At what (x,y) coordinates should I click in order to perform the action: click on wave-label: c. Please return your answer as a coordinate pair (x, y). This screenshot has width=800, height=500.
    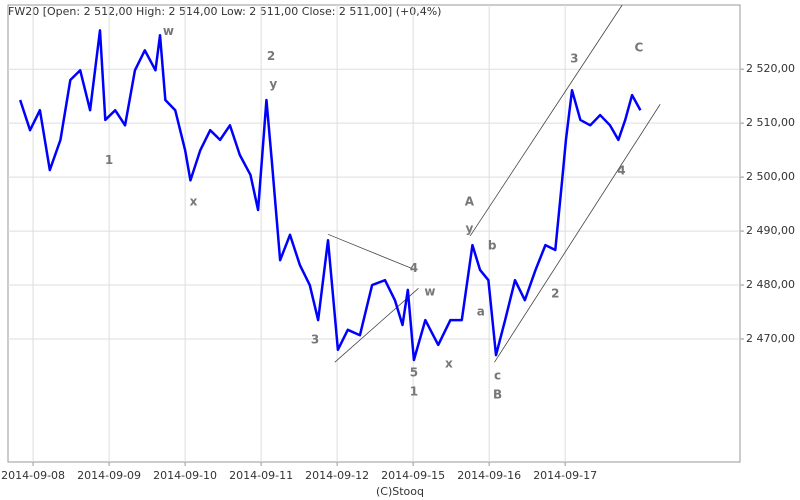
    Looking at the image, I should click on (497, 376).